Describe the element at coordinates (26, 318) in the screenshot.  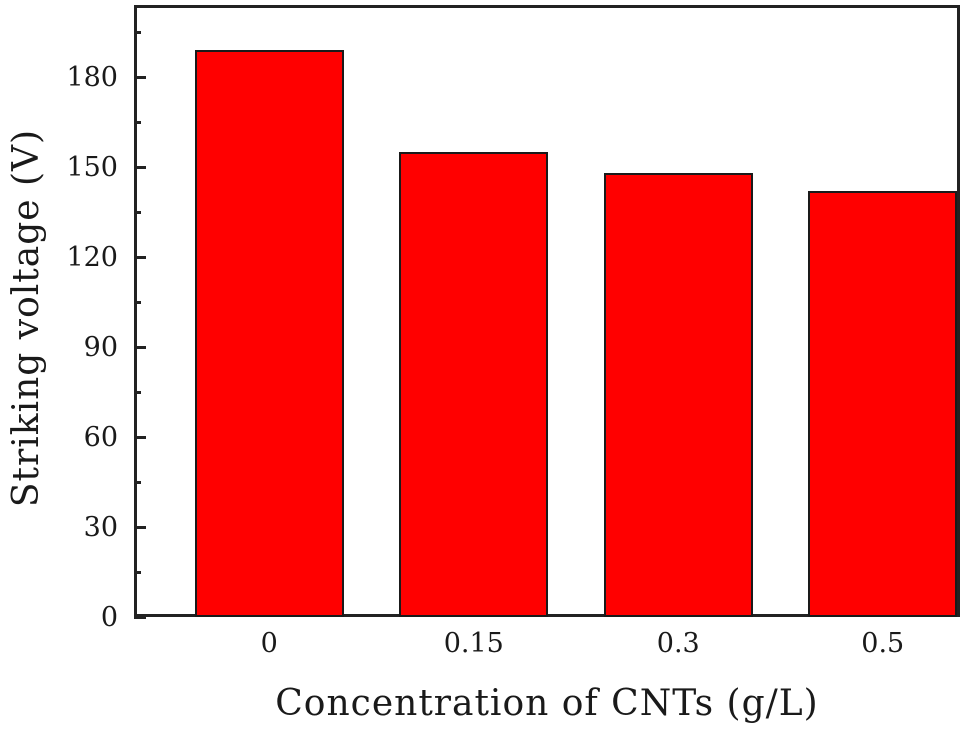
I see `y-axis-title: Striking voltage (V)` at that location.